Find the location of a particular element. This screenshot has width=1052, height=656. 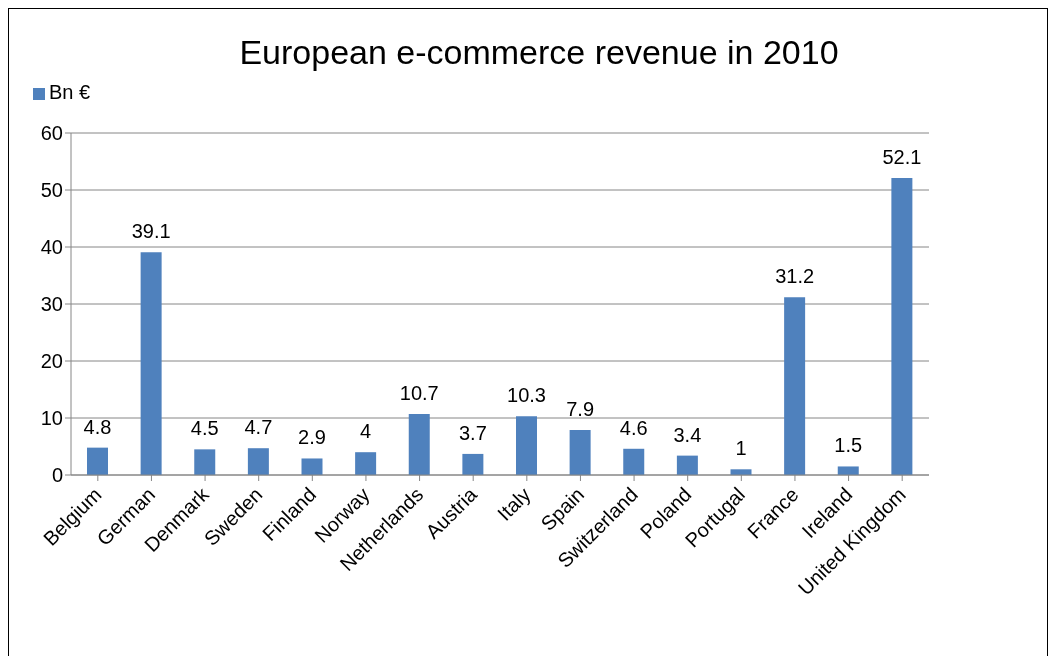

data-label: 4.7 is located at coordinates (258, 427).